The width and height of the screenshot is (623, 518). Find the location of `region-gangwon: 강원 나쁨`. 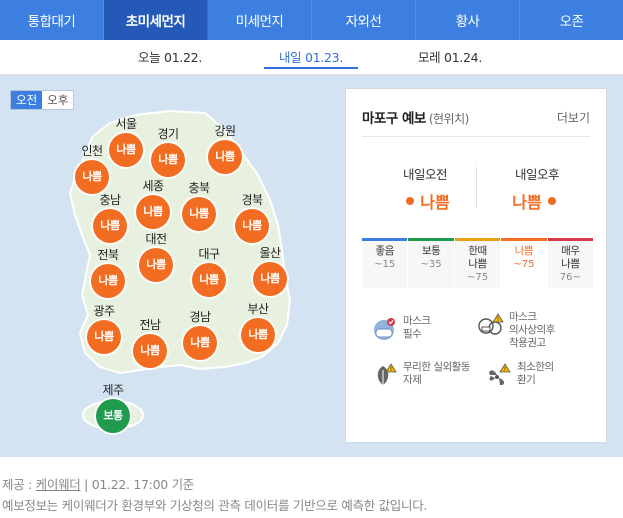

region-gangwon: 강원 나쁨 is located at coordinates (225, 149).